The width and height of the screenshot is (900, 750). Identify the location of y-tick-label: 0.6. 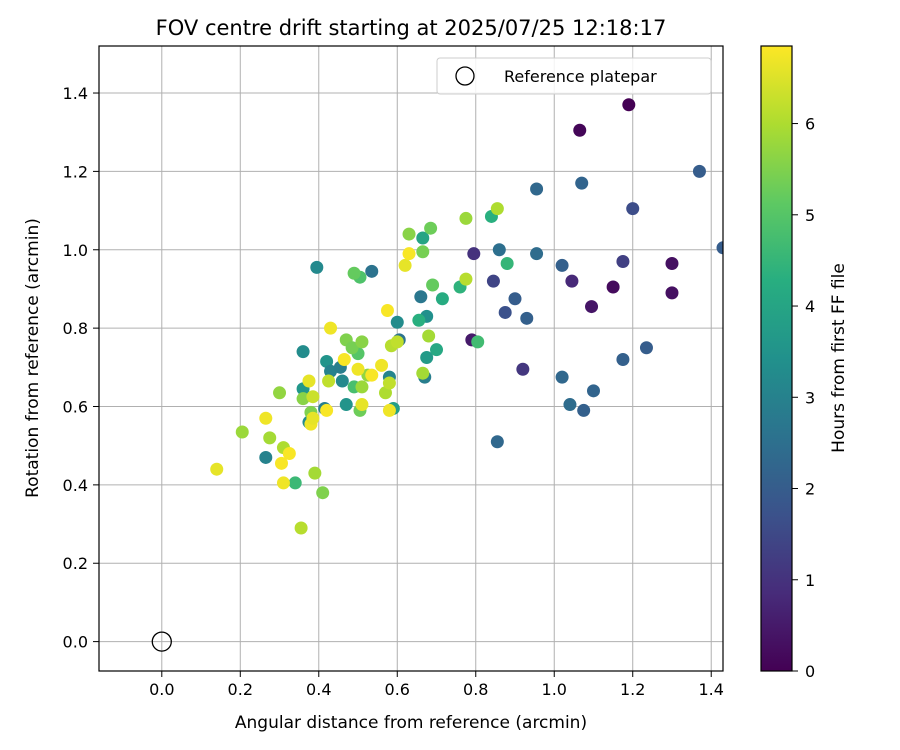
(75, 407).